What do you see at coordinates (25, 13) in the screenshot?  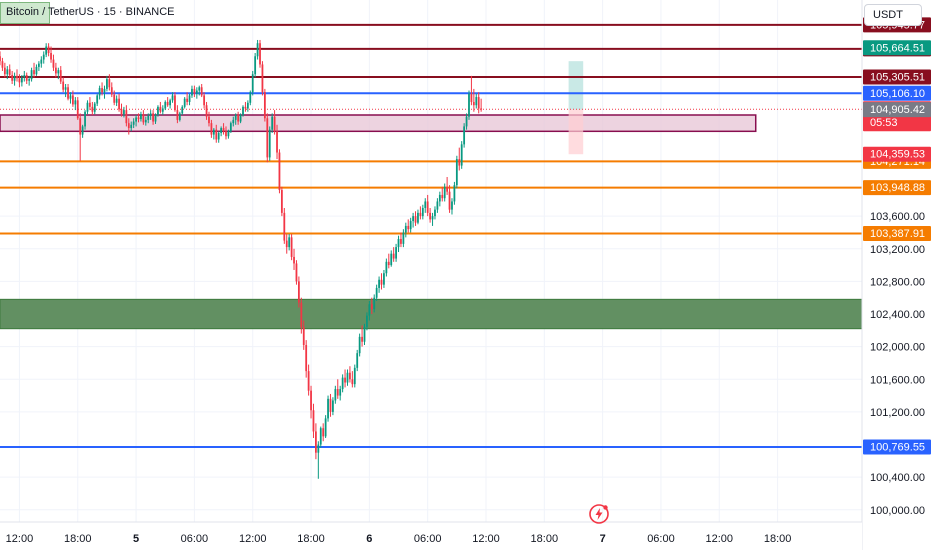 I see `symbol-highlight` at bounding box center [25, 13].